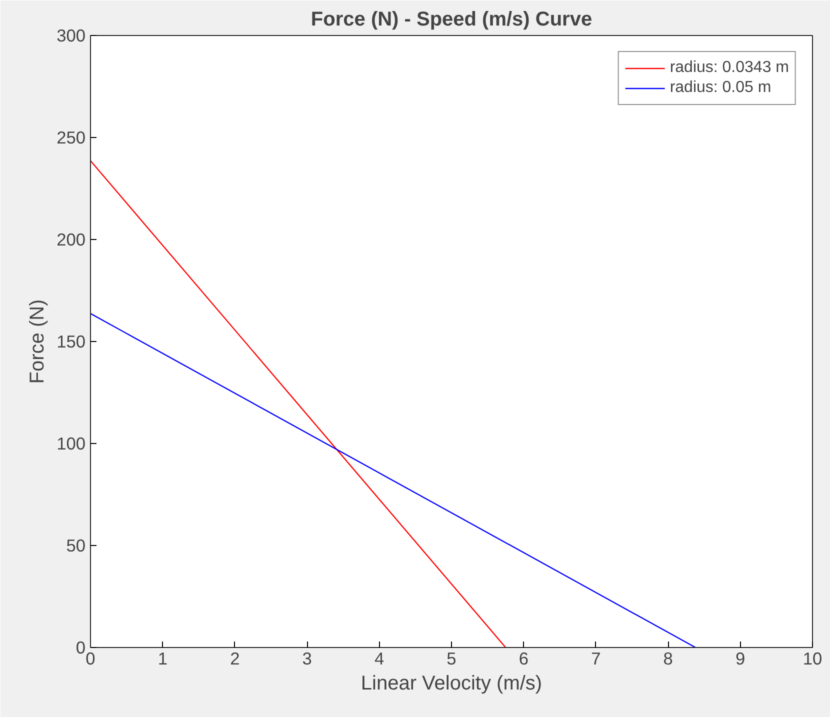 This screenshot has height=717, width=830. I want to click on x-axis-title: Linear Velocity (m/s), so click(451, 683).